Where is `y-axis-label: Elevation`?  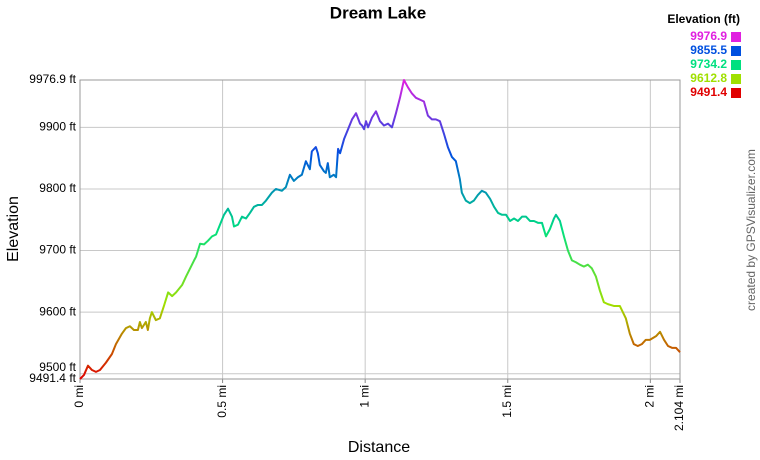 y-axis-label: Elevation is located at coordinates (13, 229).